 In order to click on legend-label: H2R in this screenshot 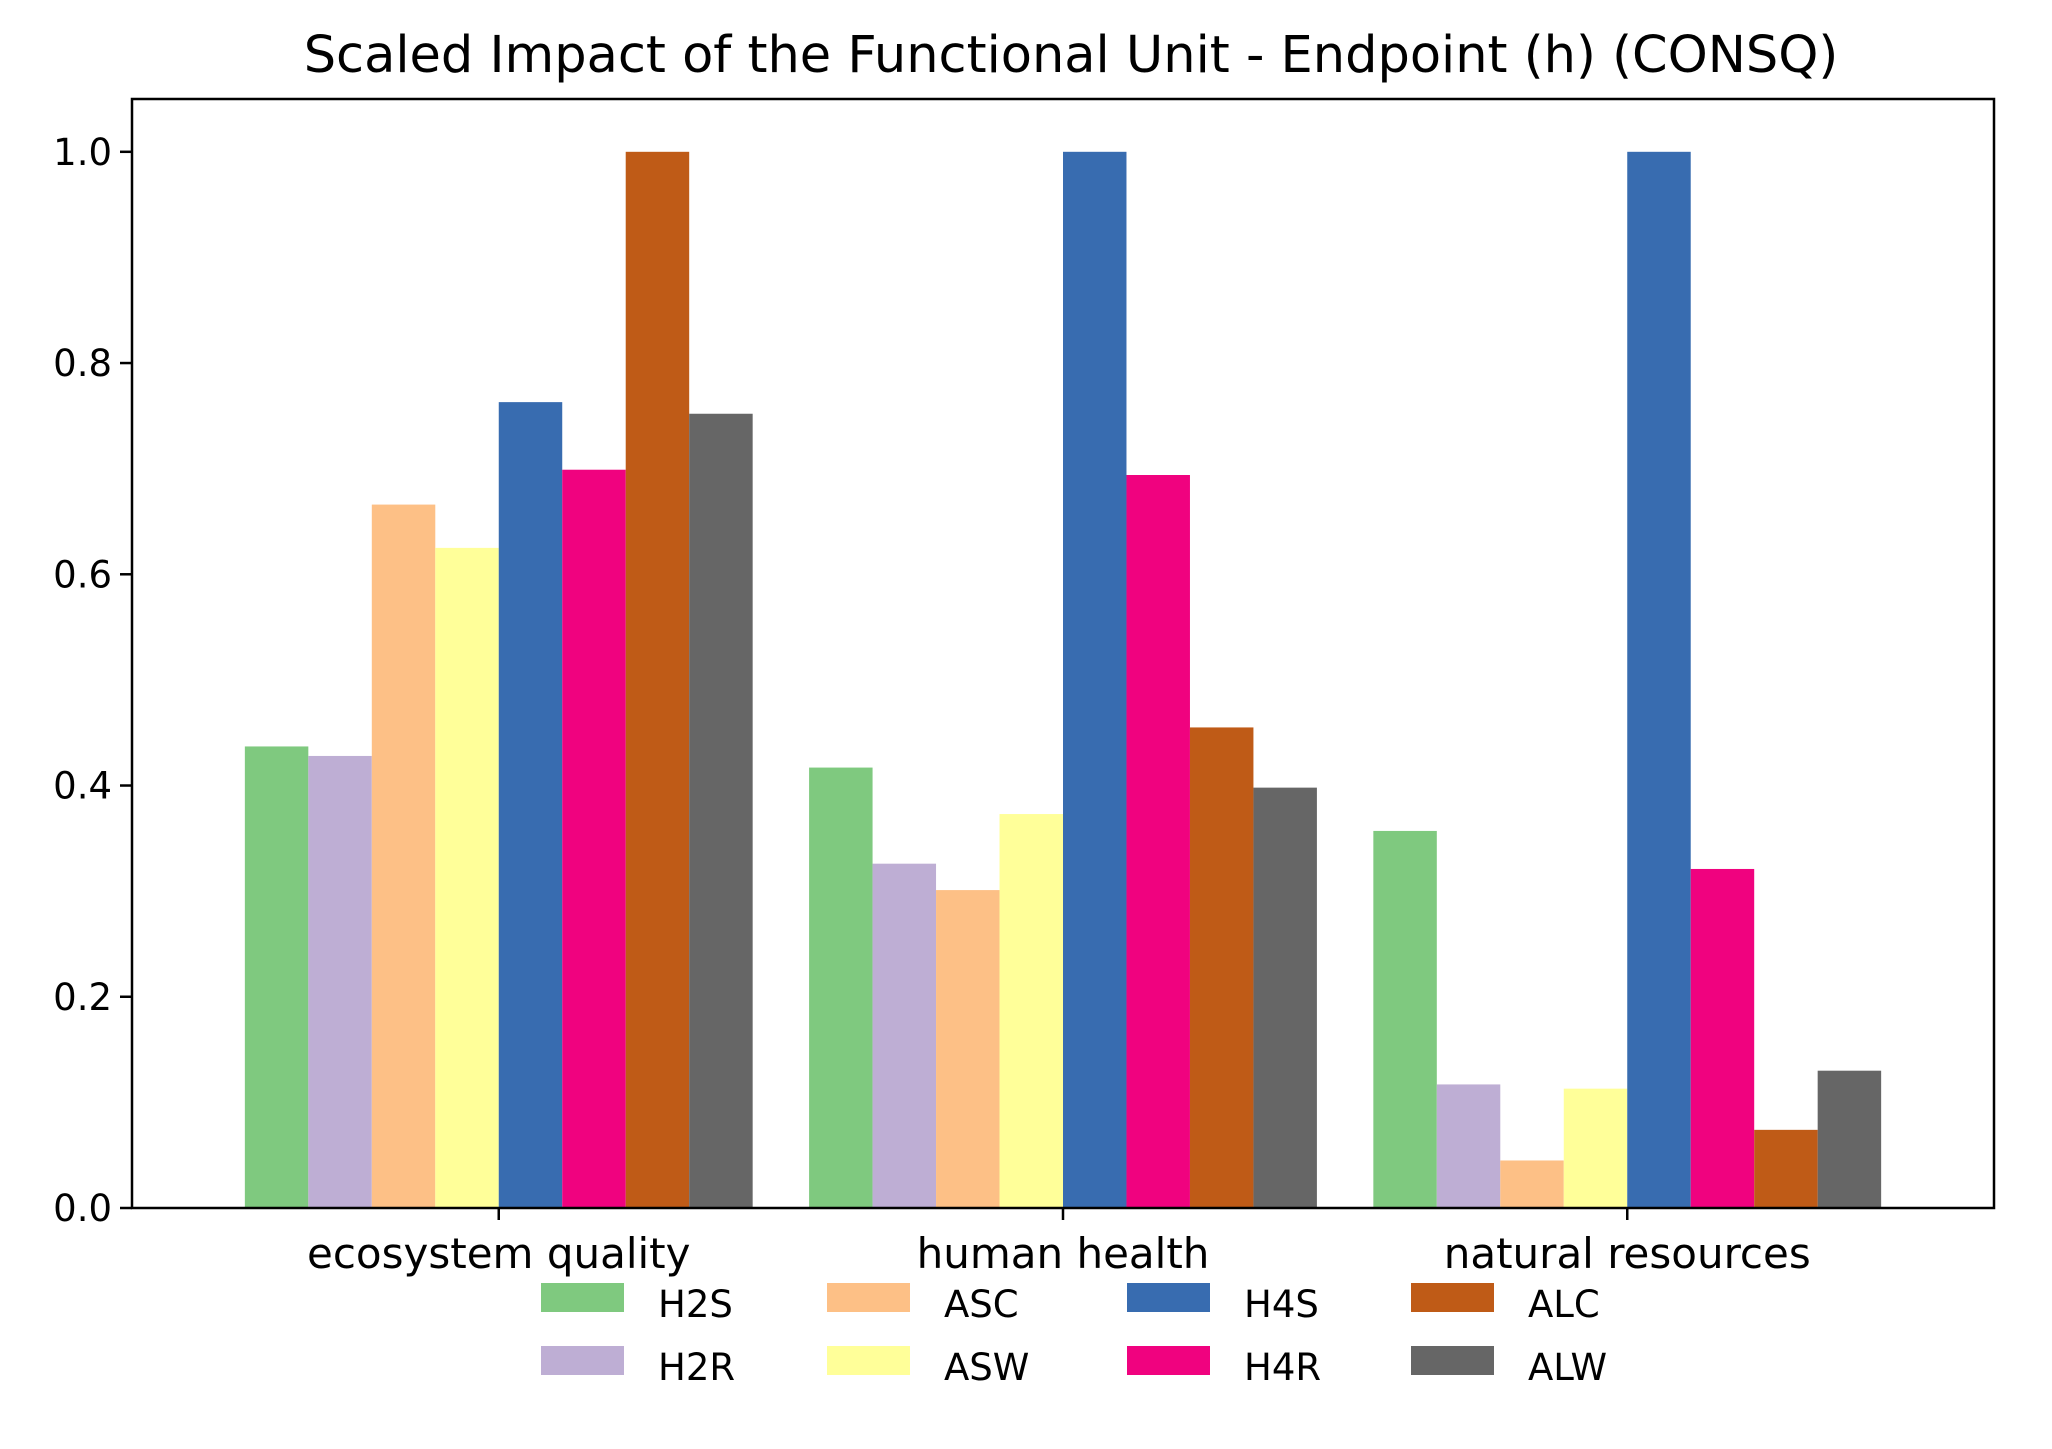, I will do `click(696, 1367)`.